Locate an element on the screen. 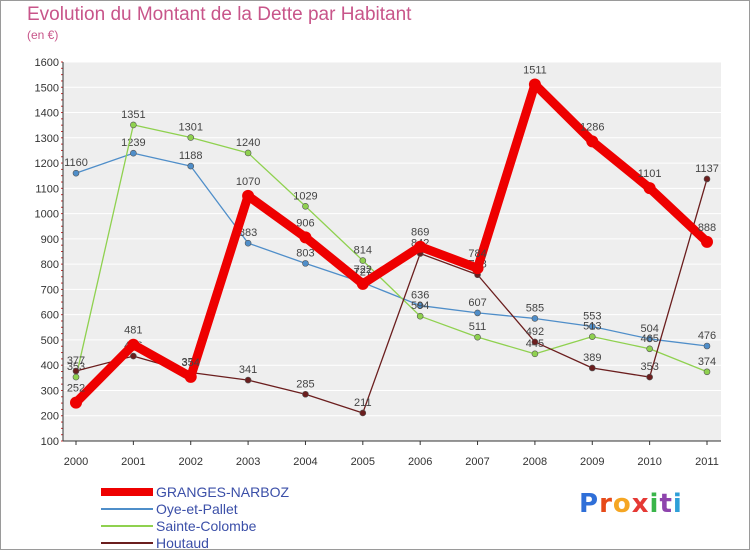  x-tick-label: 2000 is located at coordinates (76, 462).